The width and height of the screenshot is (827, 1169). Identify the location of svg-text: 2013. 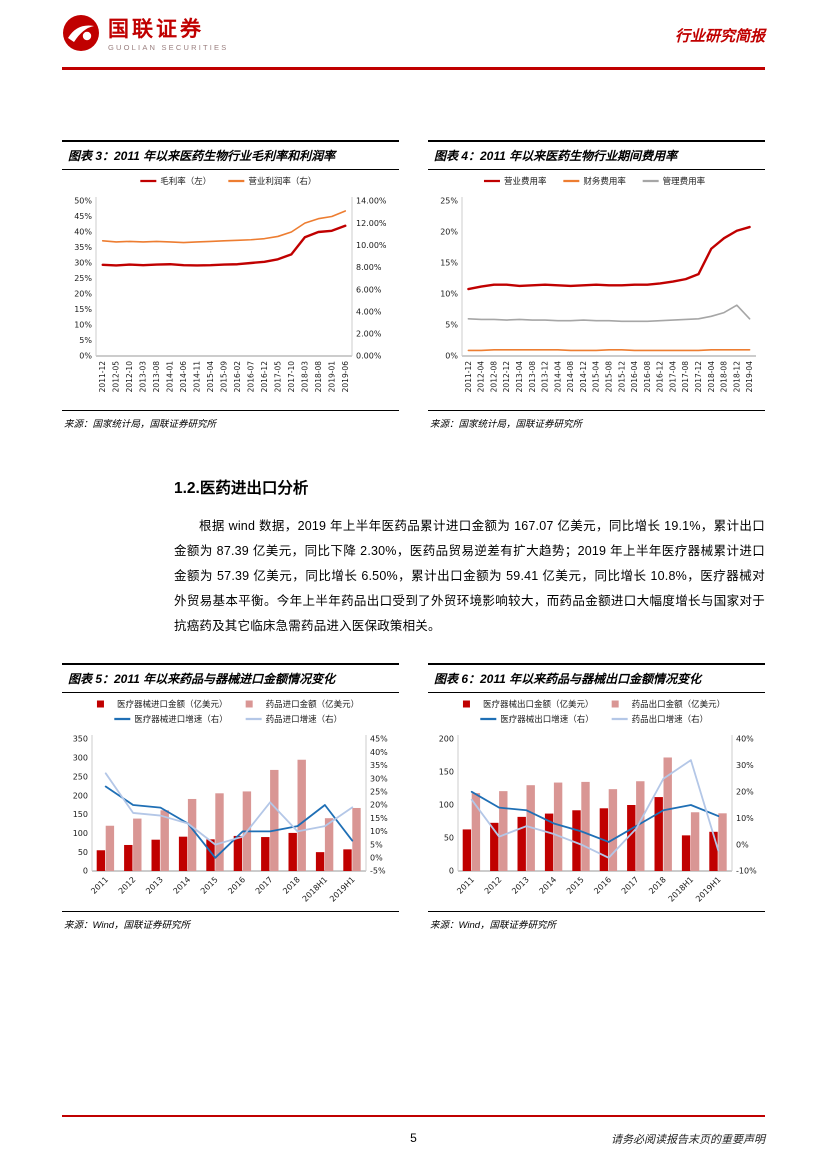
(520, 885).